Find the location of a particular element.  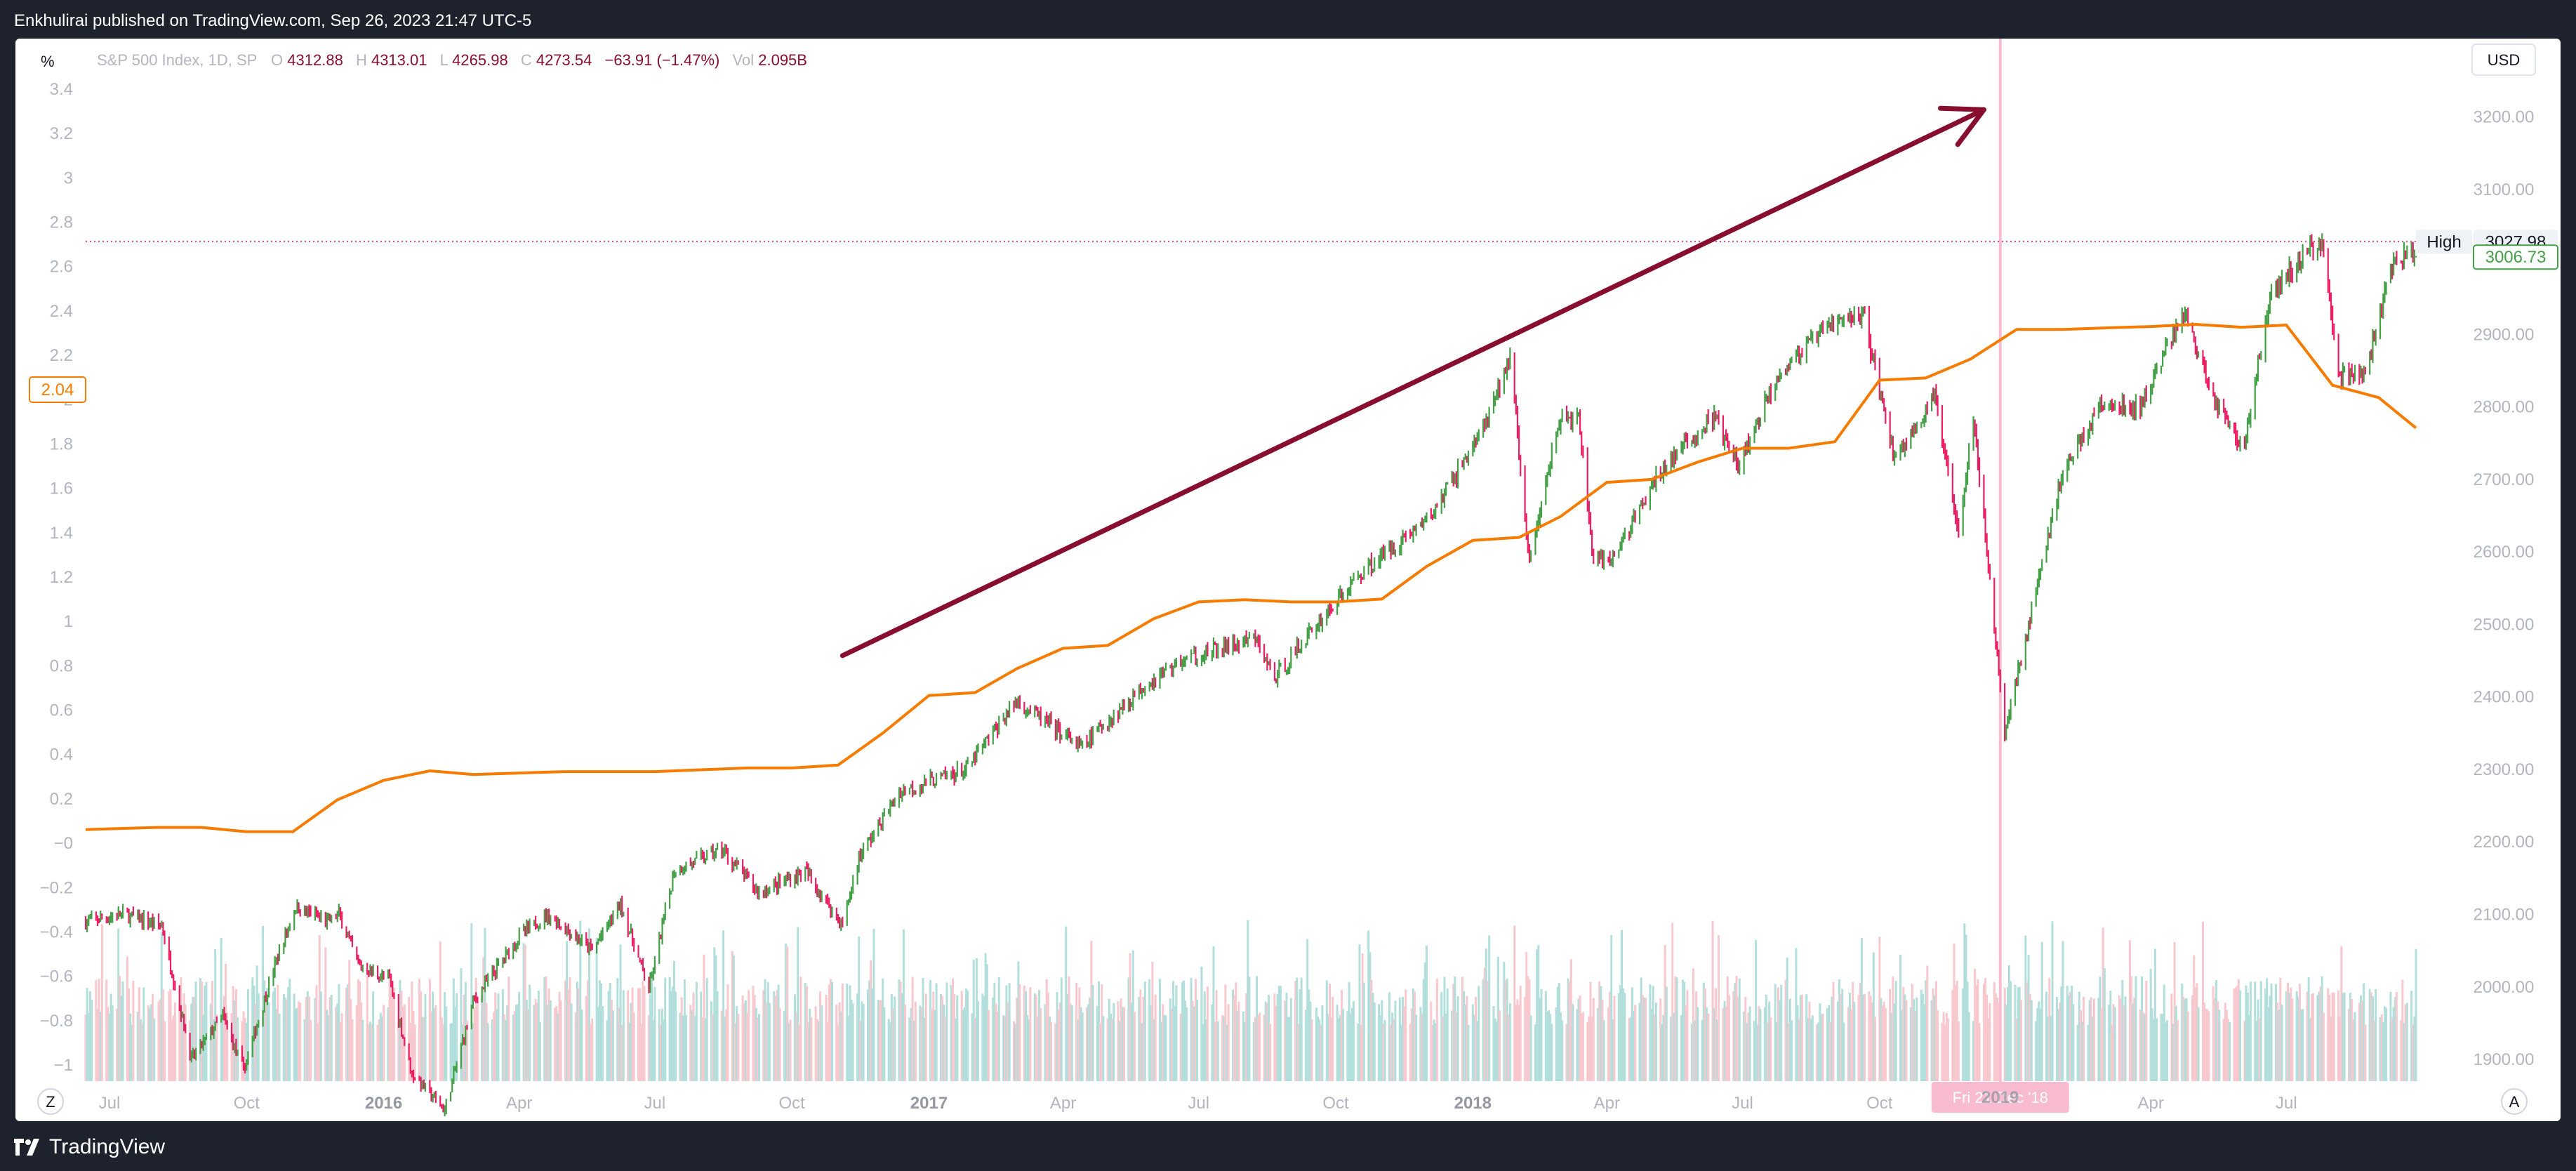

percent-toggle-label: % is located at coordinates (48, 61).